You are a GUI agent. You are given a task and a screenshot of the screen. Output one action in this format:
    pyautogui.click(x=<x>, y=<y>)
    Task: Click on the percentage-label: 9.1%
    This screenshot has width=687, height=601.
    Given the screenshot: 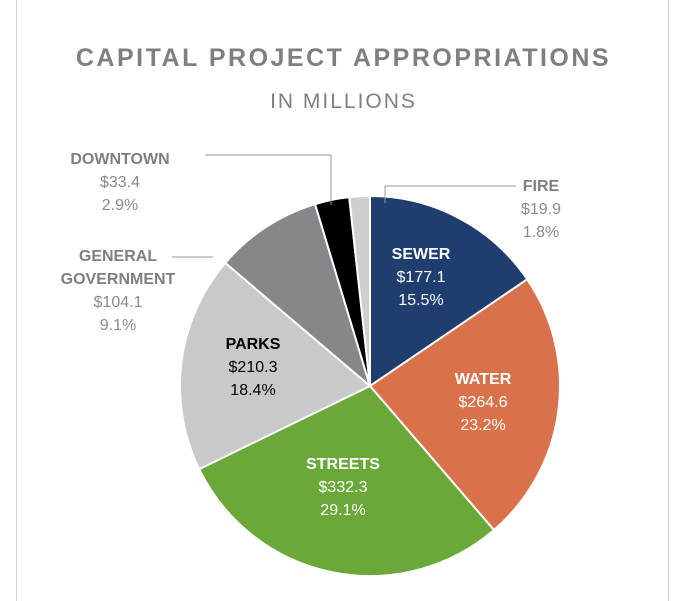 What is the action you would take?
    pyautogui.click(x=118, y=325)
    